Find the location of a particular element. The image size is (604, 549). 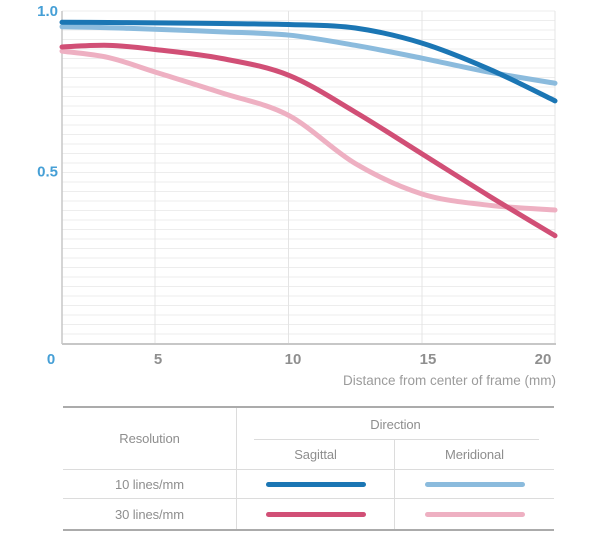

legend-line-30-sagittal is located at coordinates (315, 514).